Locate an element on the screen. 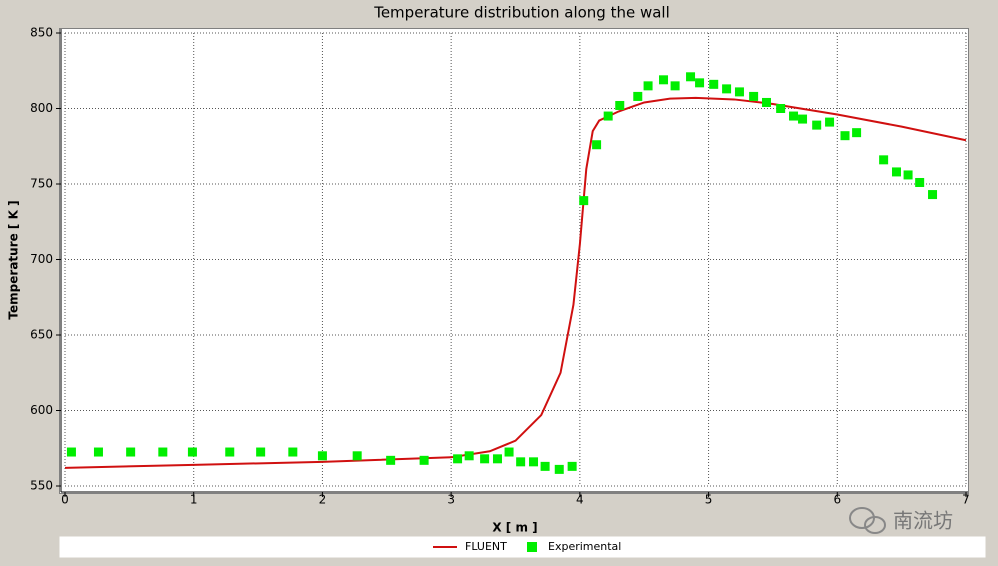 Image resolution: width=998 pixels, height=566 pixels. y-tick-label: 800 is located at coordinates (41, 108).